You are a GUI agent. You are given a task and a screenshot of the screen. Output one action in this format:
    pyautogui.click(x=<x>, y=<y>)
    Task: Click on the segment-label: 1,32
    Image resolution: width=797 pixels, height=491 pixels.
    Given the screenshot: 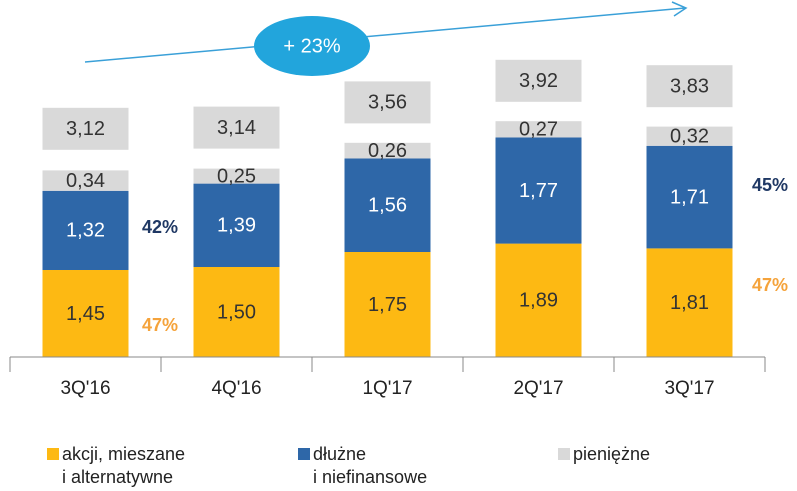 What is the action you would take?
    pyautogui.click(x=85, y=231)
    